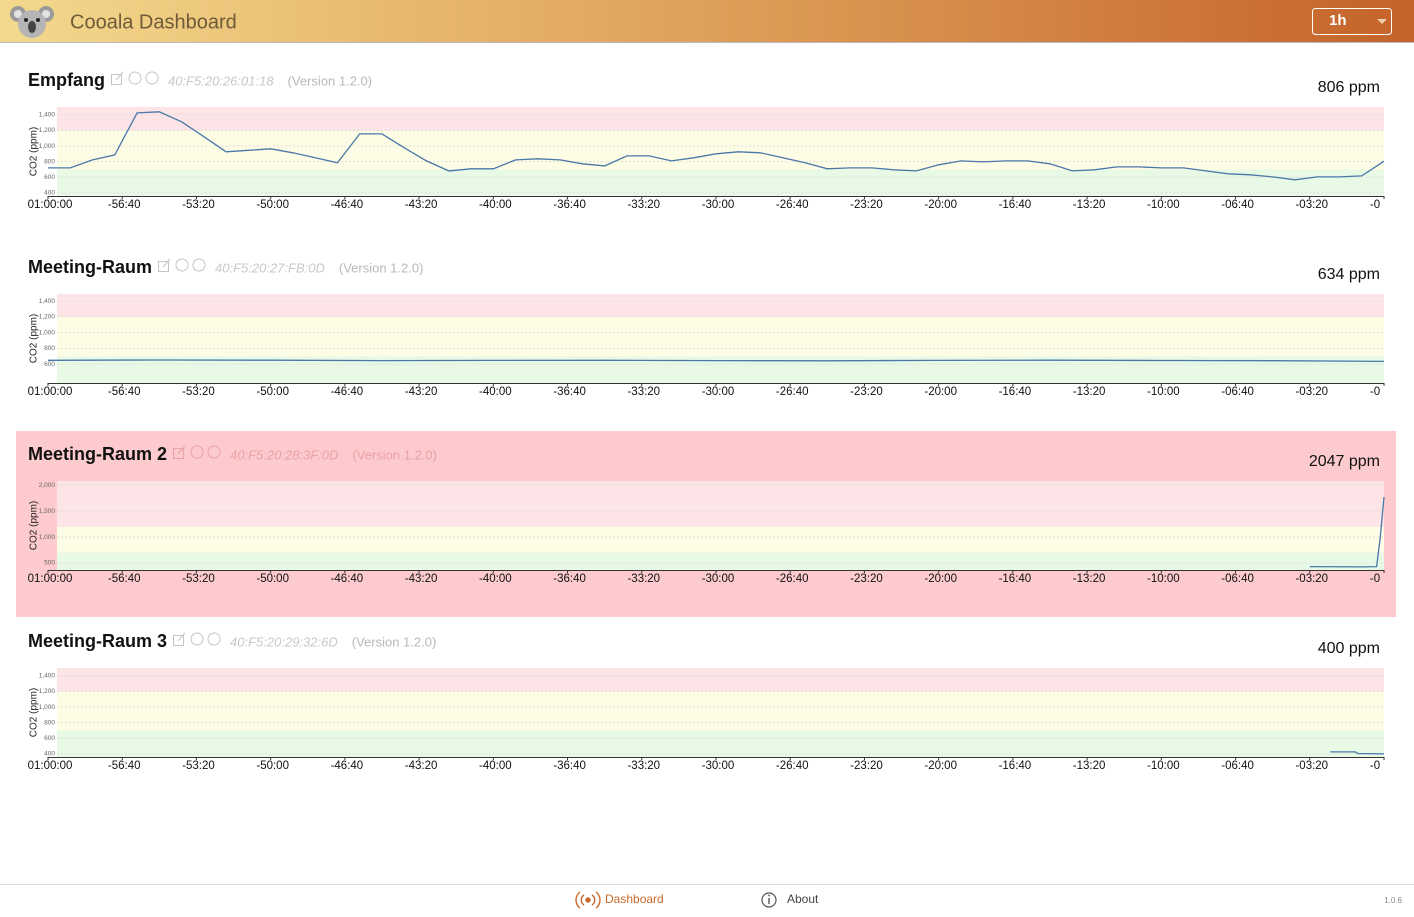 The image size is (1414, 917). Describe the element at coordinates (1393, 900) in the screenshot. I see `app-version: 1.0.6` at that location.